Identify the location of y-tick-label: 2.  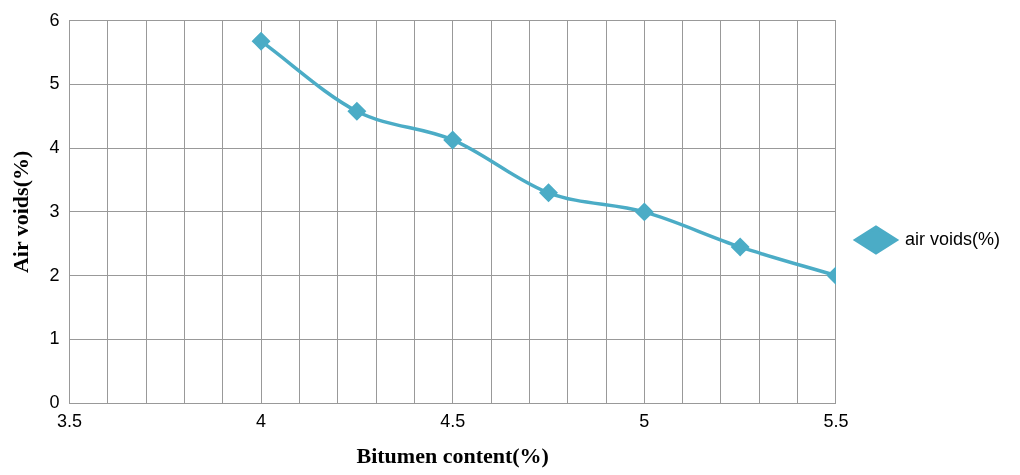
(54, 274).